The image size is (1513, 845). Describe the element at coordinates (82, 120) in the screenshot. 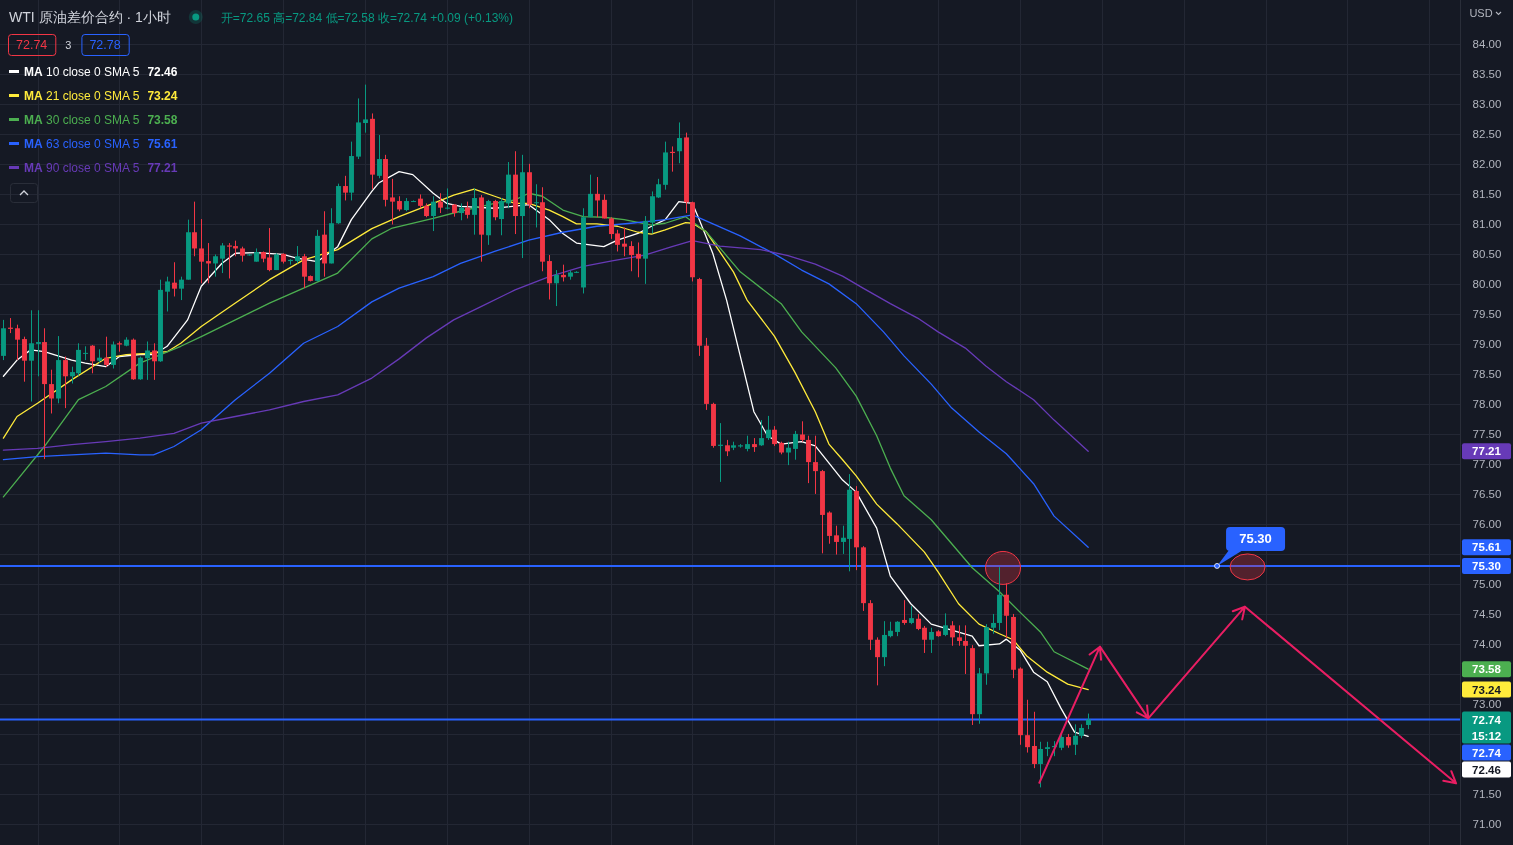

I see `legend-label: MA 30 close 0 SMA 5` at that location.